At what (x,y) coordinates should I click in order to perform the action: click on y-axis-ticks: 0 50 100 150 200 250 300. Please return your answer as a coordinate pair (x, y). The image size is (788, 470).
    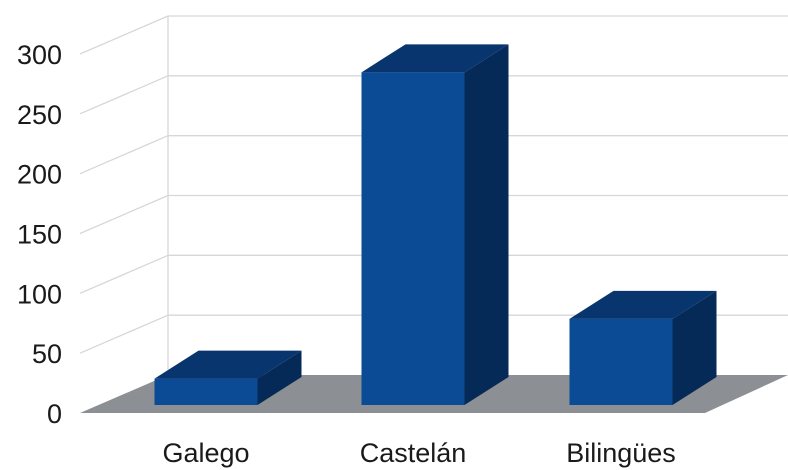
    Looking at the image, I should click on (39, 234).